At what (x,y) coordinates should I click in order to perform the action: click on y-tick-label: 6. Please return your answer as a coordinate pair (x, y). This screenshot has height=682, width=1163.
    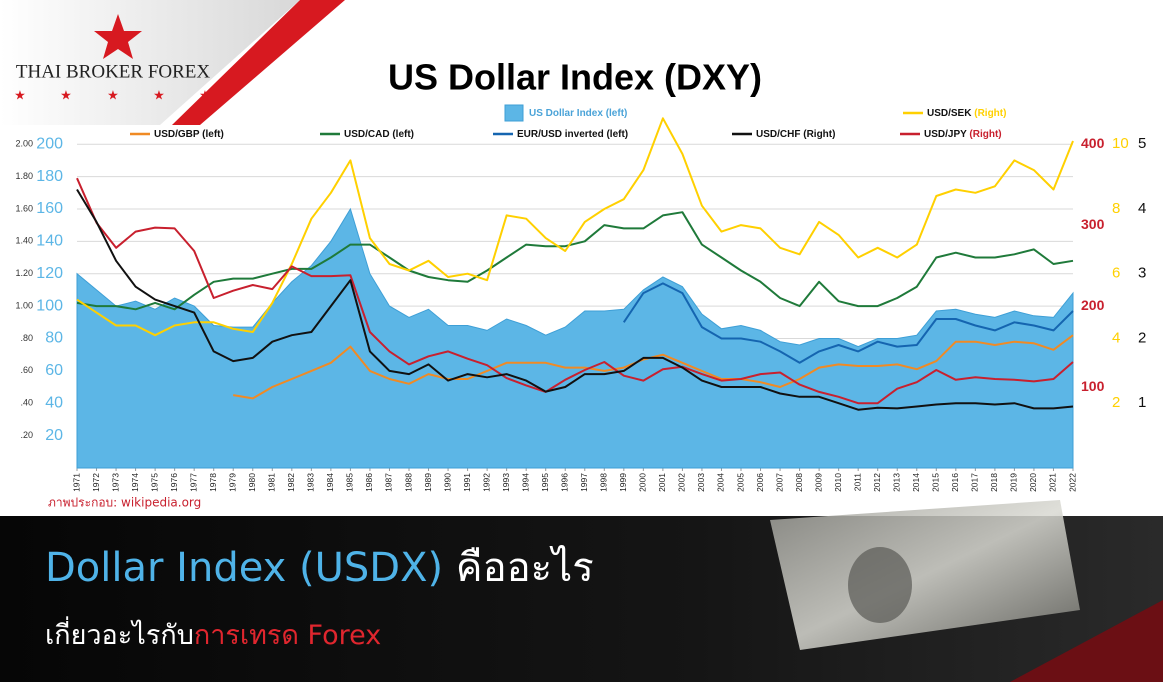
    Looking at the image, I should click on (1116, 273).